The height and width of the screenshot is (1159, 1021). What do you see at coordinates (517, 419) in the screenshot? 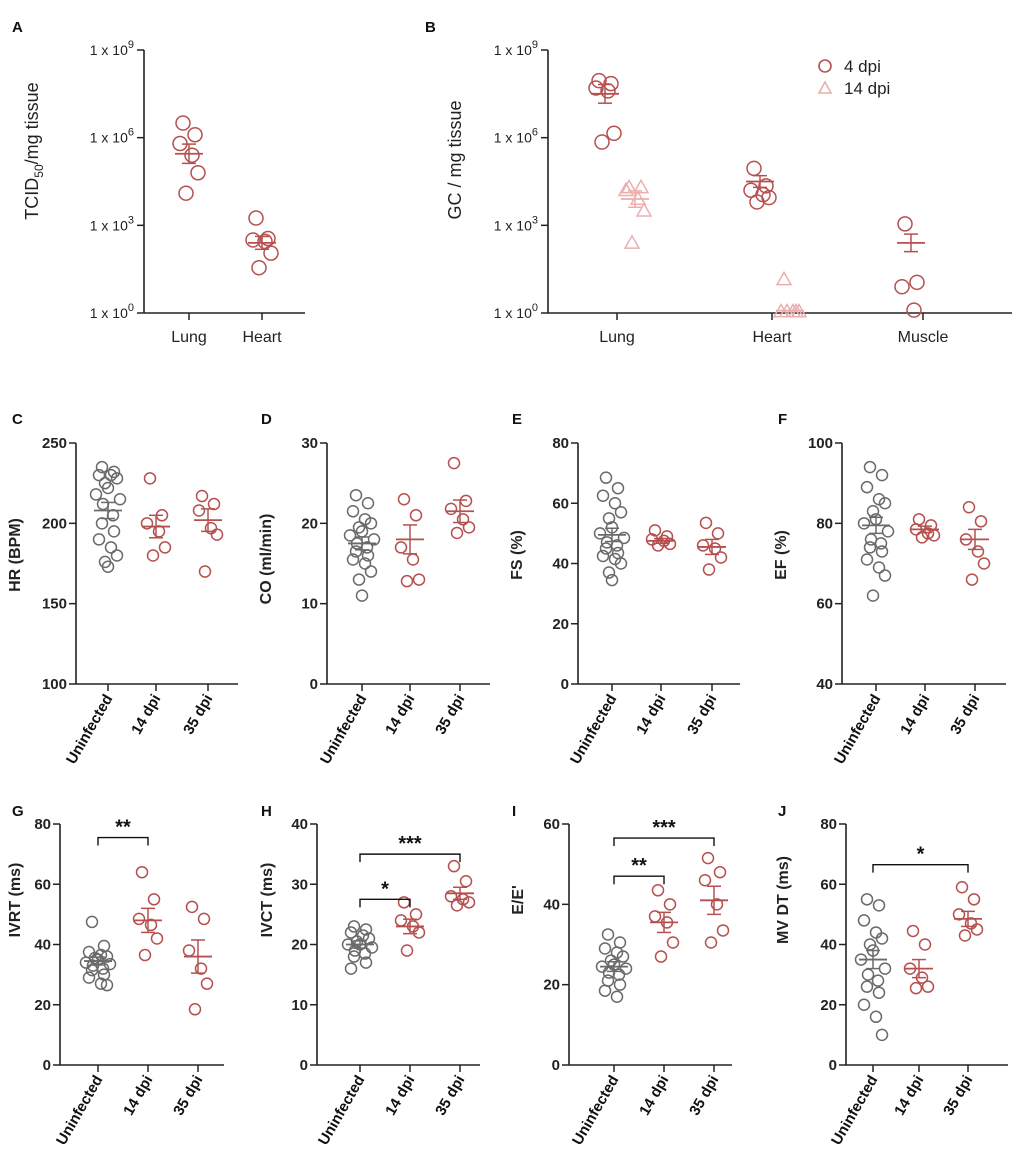
I see `panel-label-E: E` at bounding box center [517, 419].